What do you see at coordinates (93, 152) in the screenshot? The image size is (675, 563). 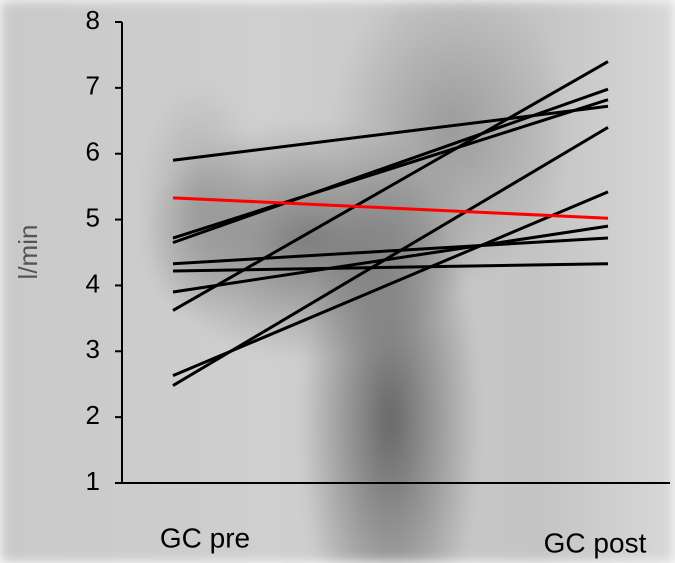 I see `y-tick-label: 6` at bounding box center [93, 152].